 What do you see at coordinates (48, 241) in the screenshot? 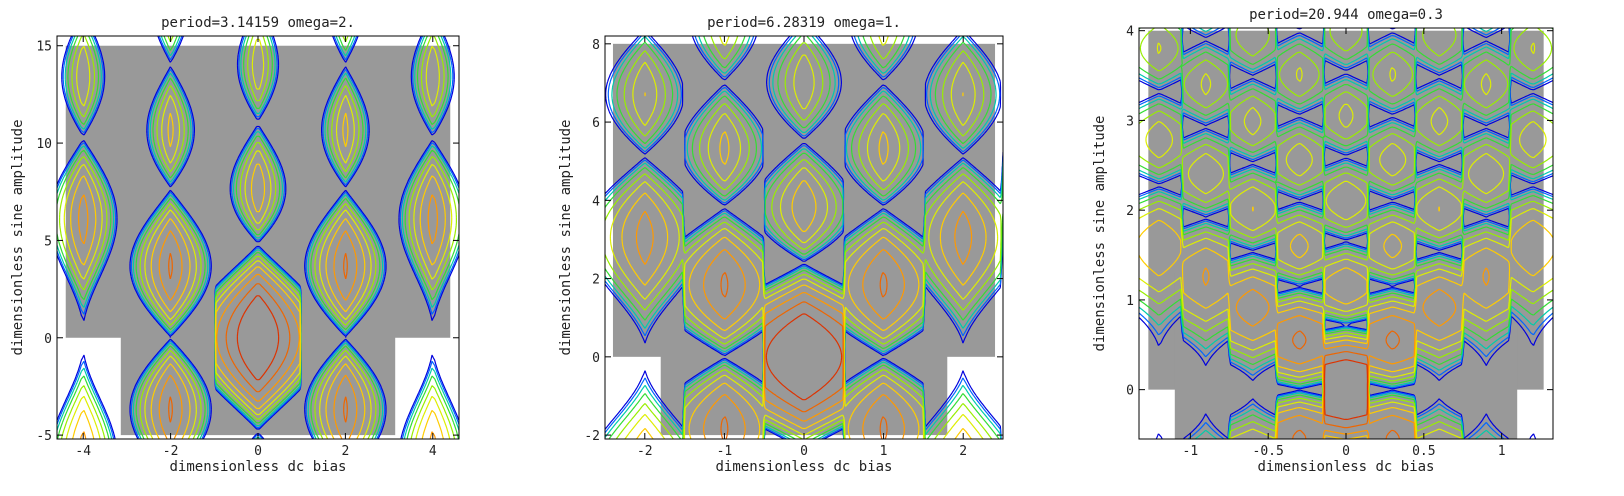
I see `y-tick-label: 5` at bounding box center [48, 241].